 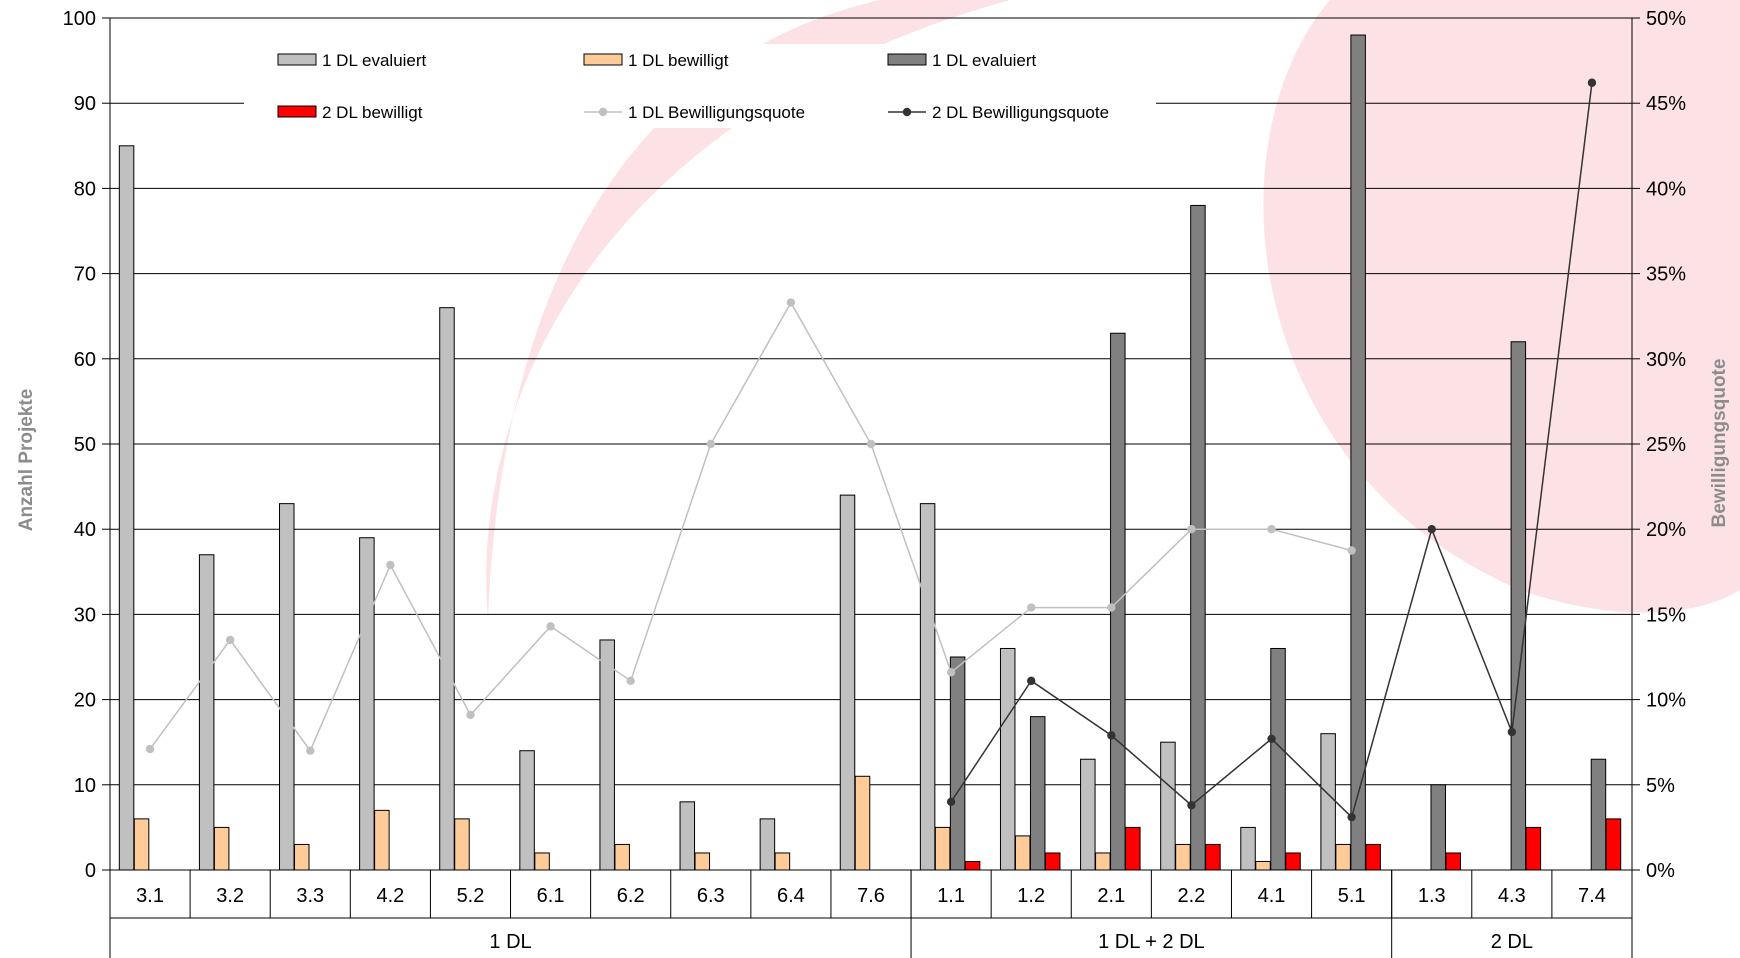 What do you see at coordinates (1719, 443) in the screenshot?
I see `y2-axis-title: Bewilligungsquote` at bounding box center [1719, 443].